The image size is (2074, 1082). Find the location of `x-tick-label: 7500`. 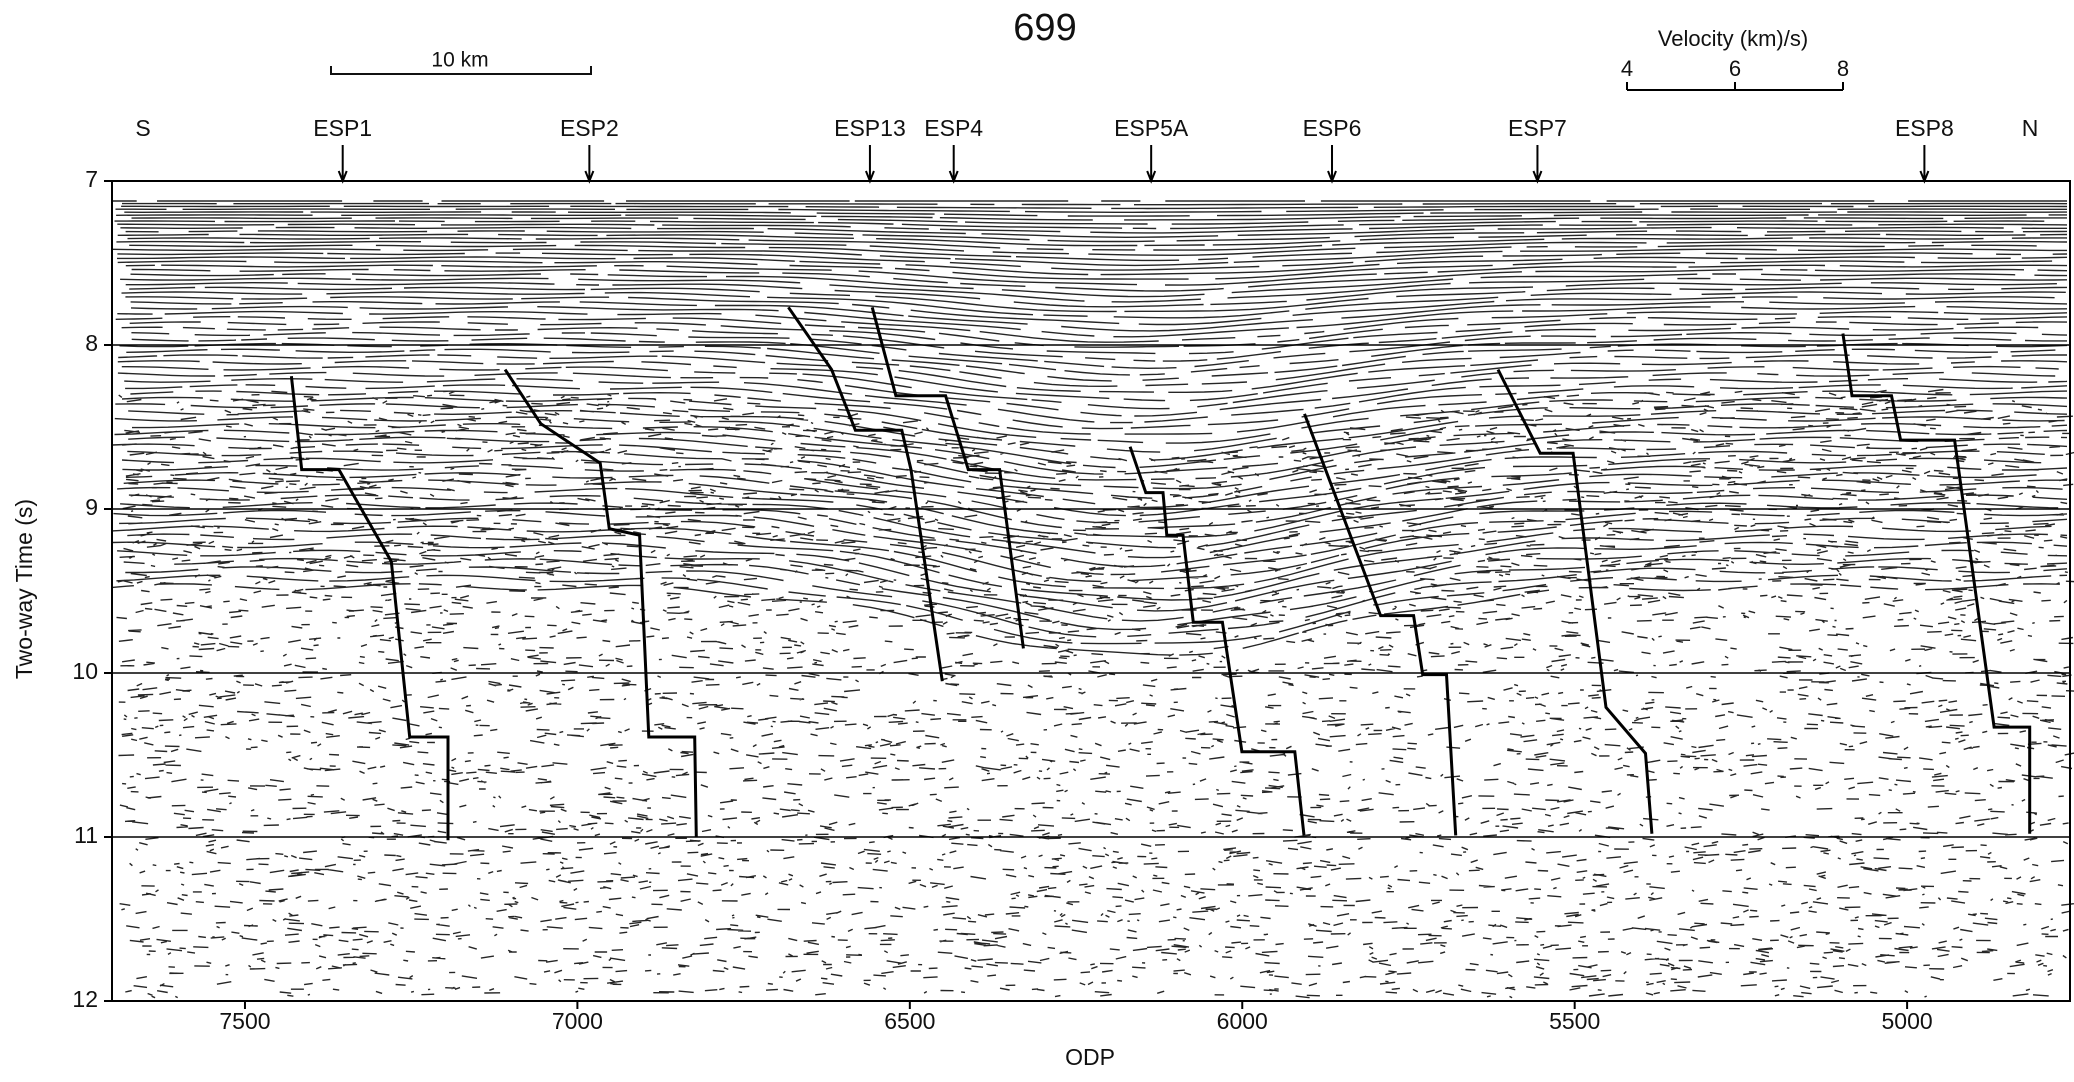

x-tick-label: 7500 is located at coordinates (244, 1021).